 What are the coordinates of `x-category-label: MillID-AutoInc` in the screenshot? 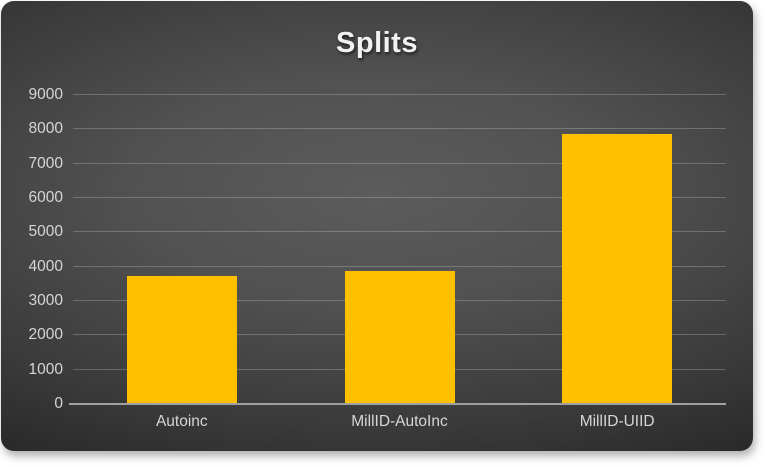 It's located at (399, 421).